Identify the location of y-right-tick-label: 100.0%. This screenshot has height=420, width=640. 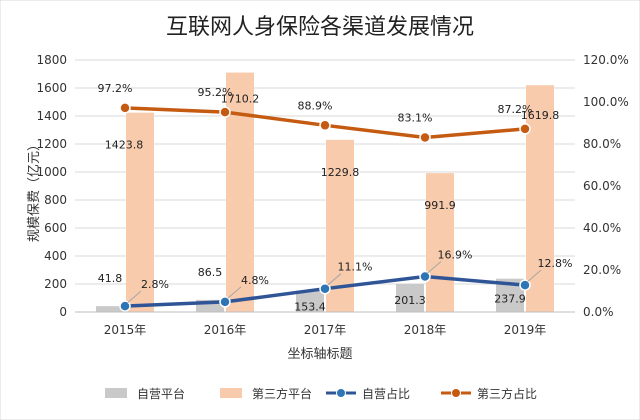
(606, 102).